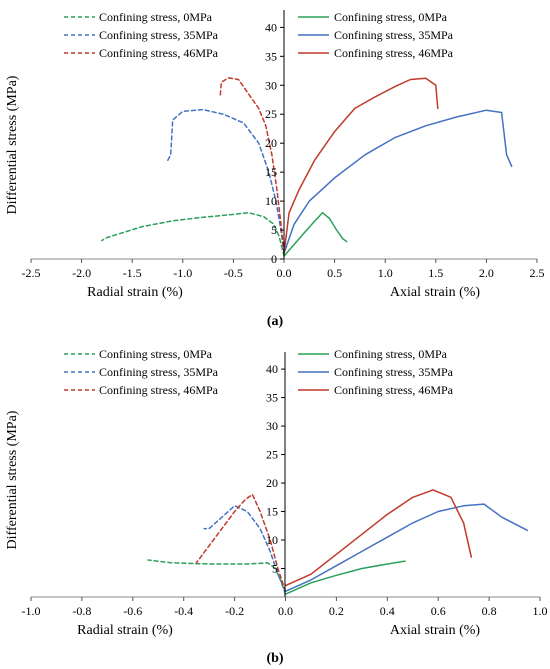 This screenshot has width=550, height=669. I want to click on x-tick-label: 1.5, so click(435, 273).